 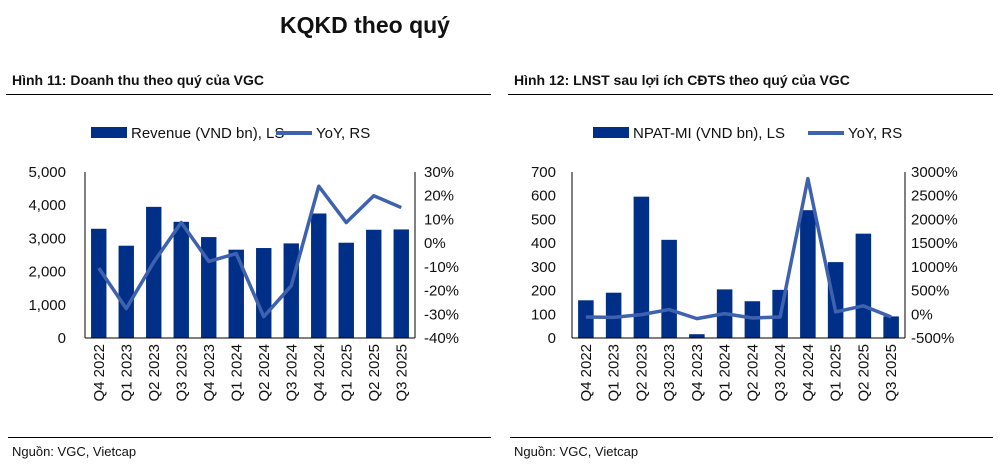 I want to click on y2-tick-label: 2000%, so click(x=934, y=219).